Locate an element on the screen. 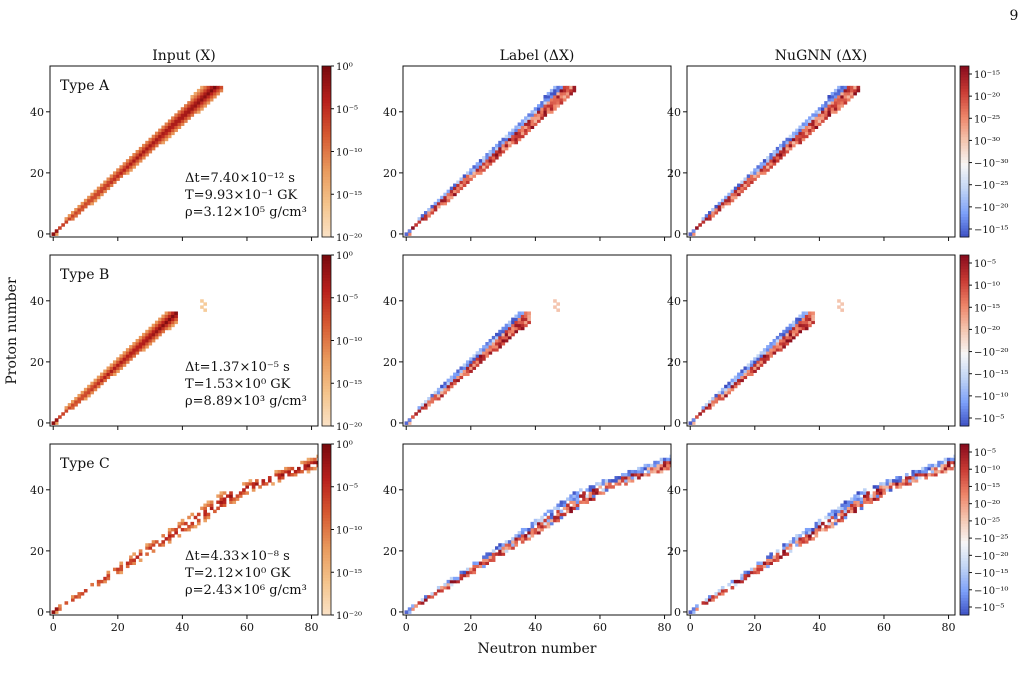 The image size is (1029, 681). colorbar-tick-label: 10⁻⁵ is located at coordinates (347, 299).